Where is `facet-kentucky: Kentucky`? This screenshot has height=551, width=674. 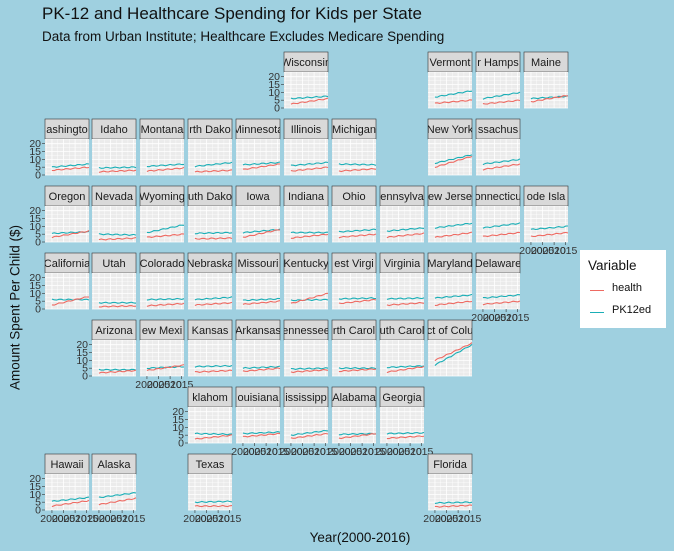 facet-kentucky: Kentucky is located at coordinates (306, 281).